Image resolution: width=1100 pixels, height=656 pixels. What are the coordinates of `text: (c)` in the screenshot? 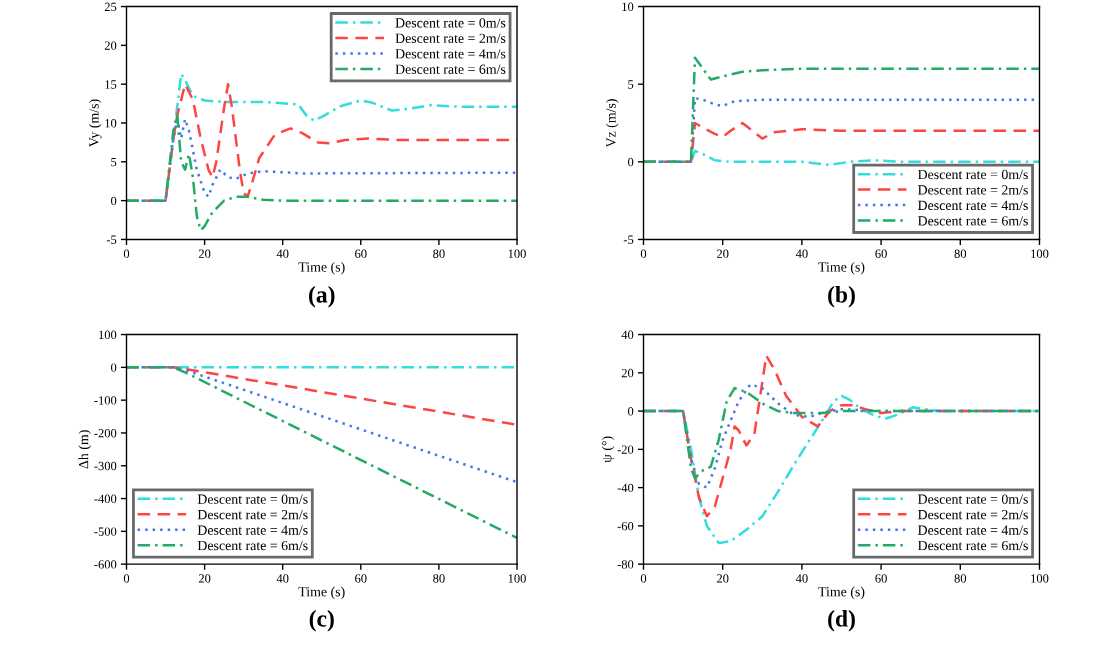 It's located at (321, 621).